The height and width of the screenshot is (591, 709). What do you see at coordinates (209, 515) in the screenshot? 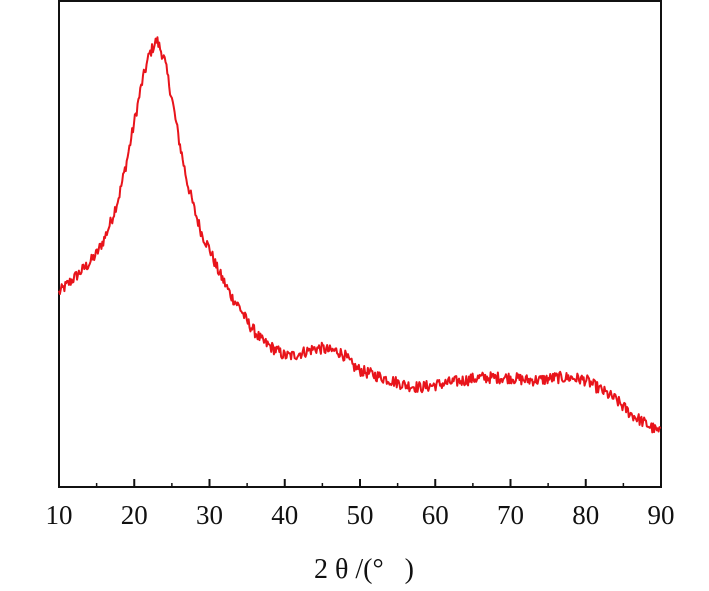
I see `x-tick-label: 30` at bounding box center [209, 515].